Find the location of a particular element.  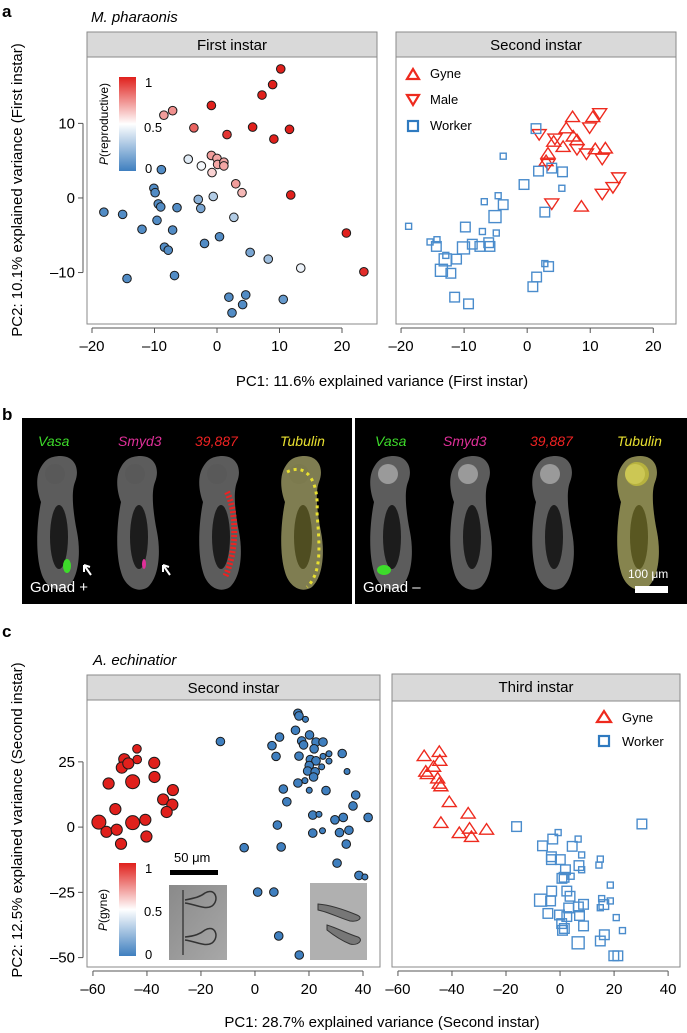

channel-label-vasa: Vasa is located at coordinates (54, 441).